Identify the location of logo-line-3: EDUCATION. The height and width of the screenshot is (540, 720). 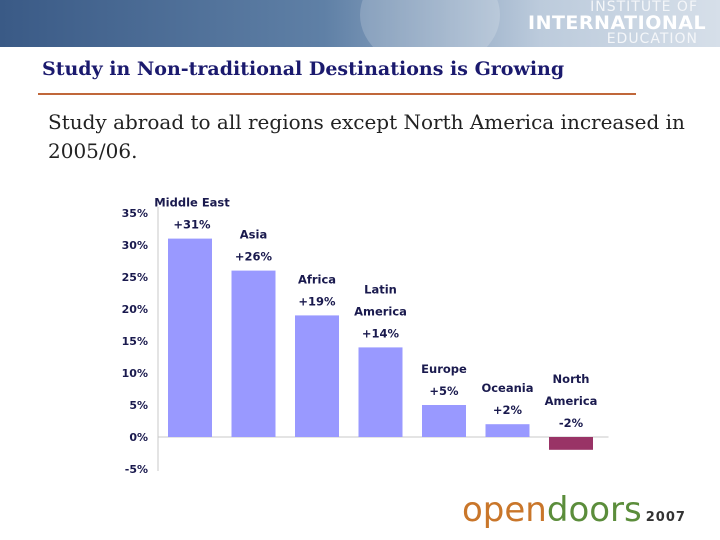
(652, 39).